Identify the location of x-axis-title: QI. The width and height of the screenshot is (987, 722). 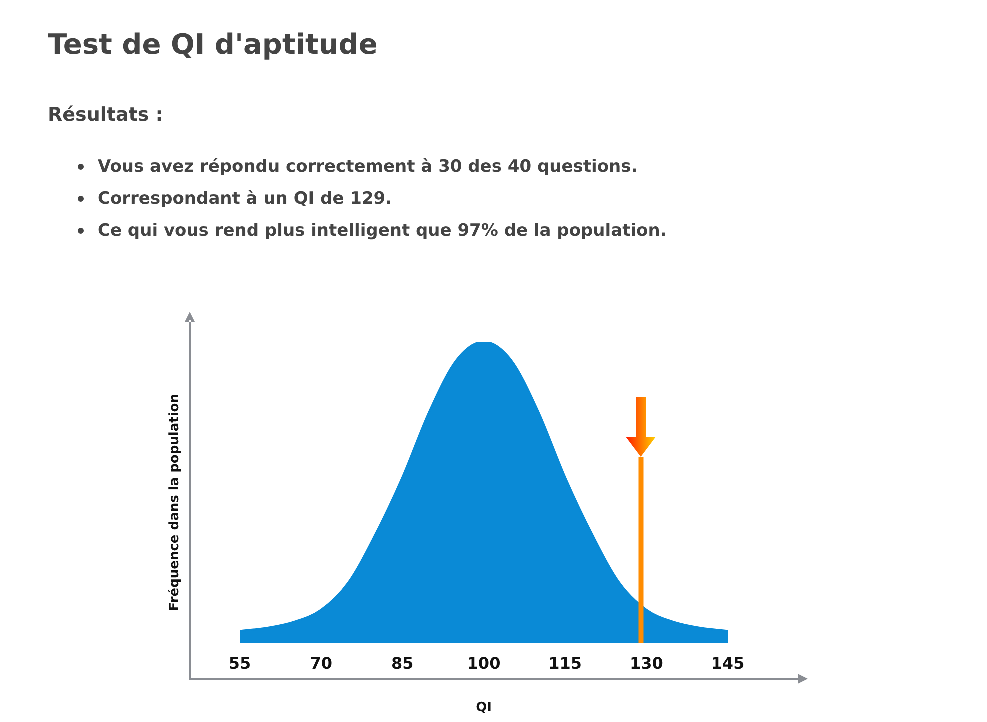
(484, 708).